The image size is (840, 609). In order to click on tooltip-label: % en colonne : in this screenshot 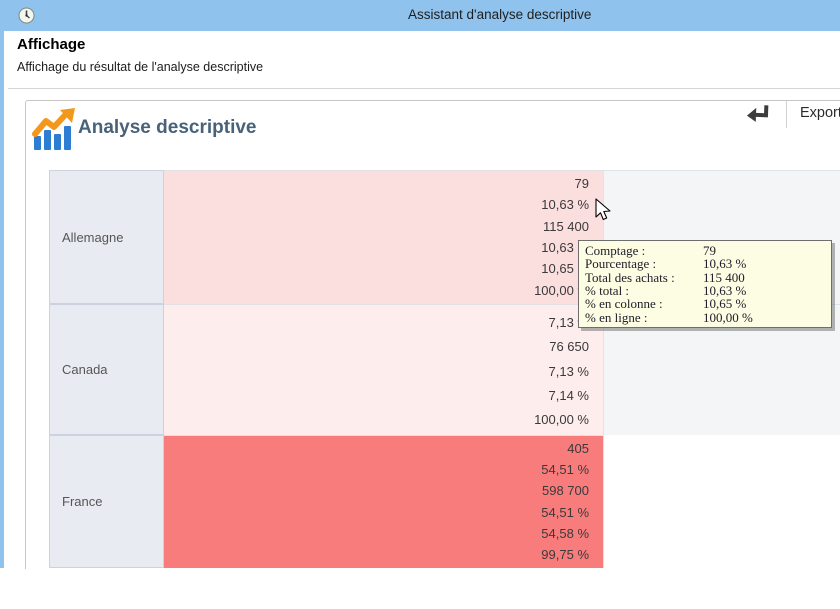, I will do `click(624, 304)`.